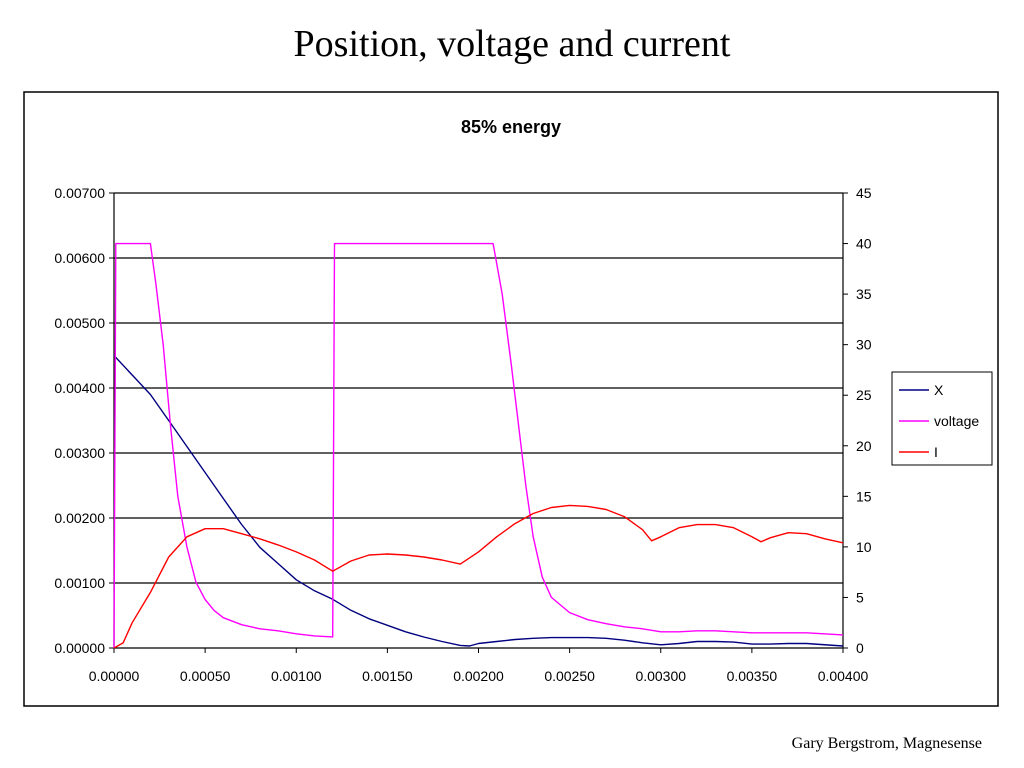 This screenshot has height=768, width=1024. Describe the element at coordinates (939, 390) in the screenshot. I see `legend-label: X` at that location.